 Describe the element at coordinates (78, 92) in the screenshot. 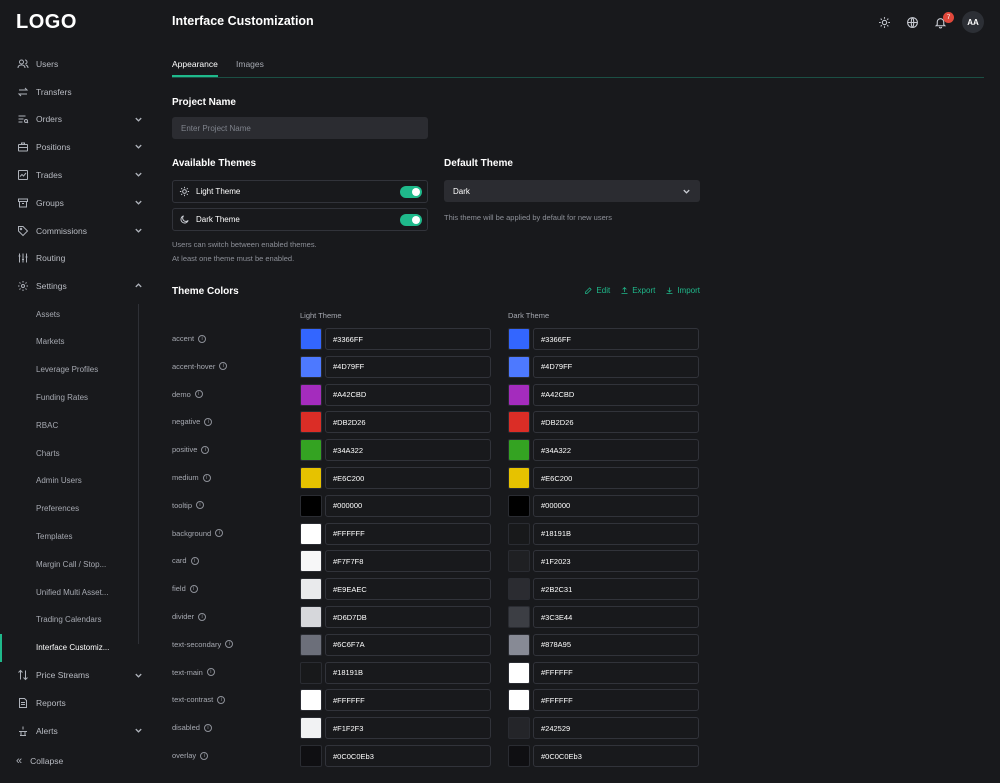

I see `sidebar-item-transfers: Transfers` at that location.